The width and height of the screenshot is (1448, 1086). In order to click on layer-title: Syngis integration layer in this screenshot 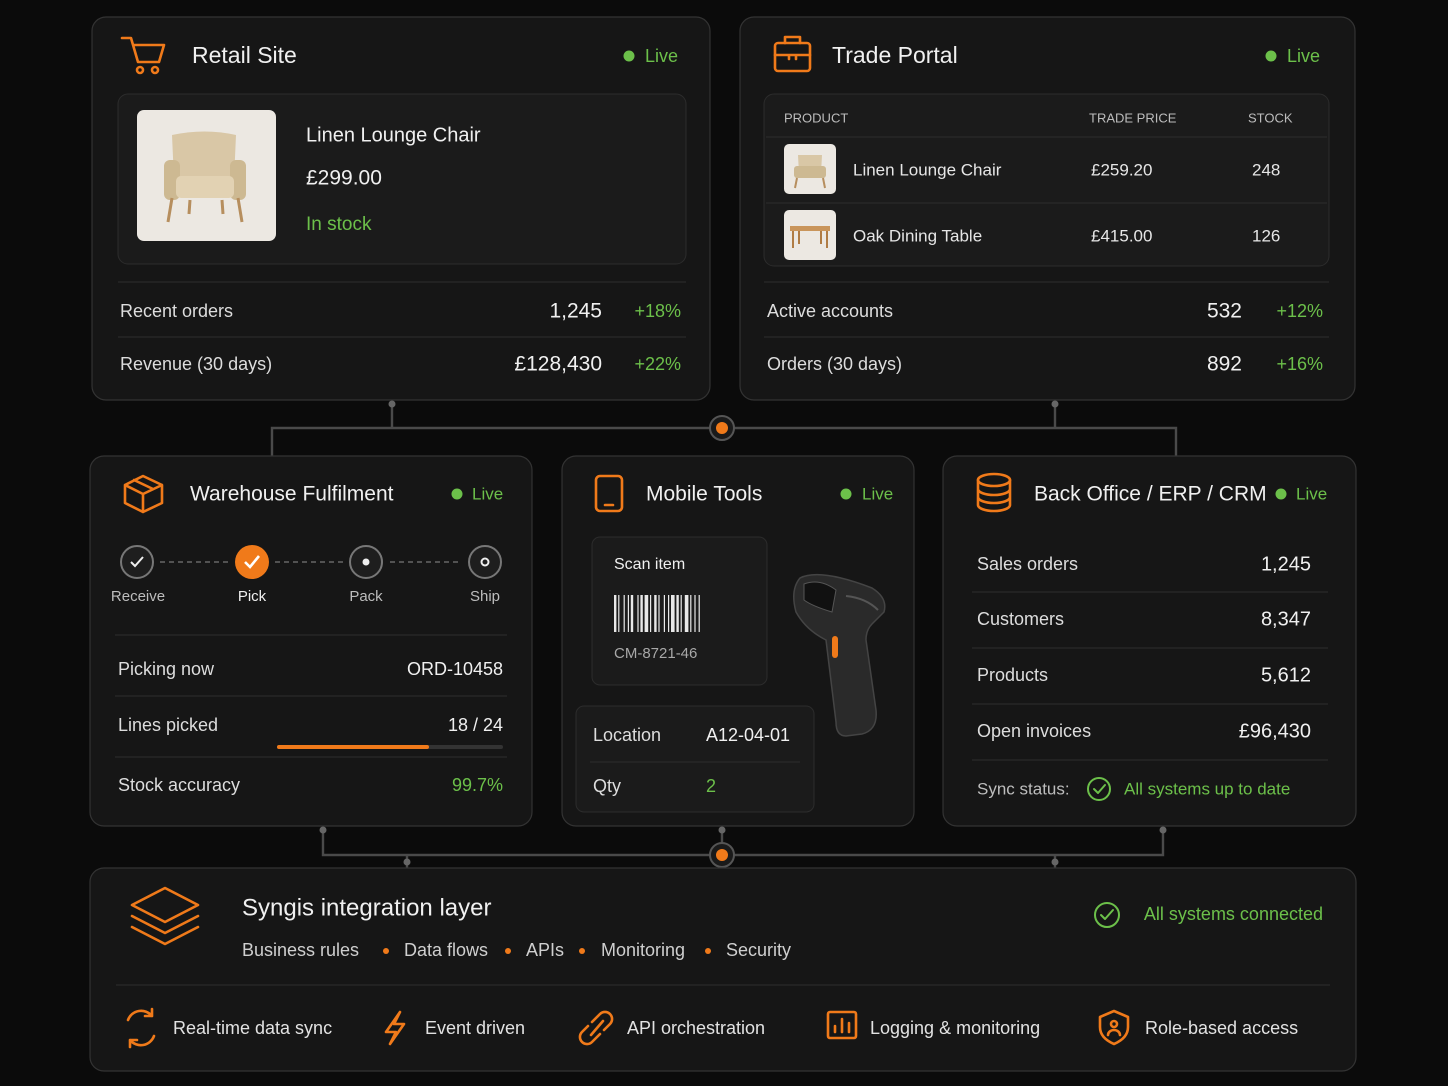, I will do `click(366, 907)`.